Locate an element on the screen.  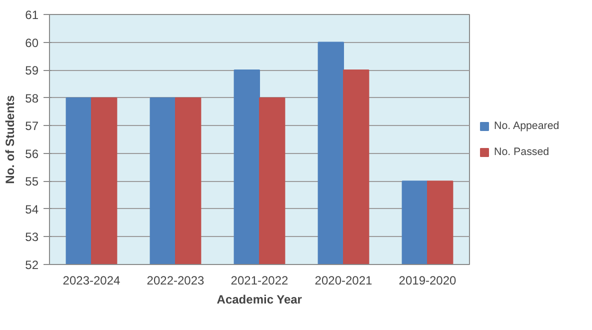
x-tick-label: 2023-2024 is located at coordinates (91, 281).